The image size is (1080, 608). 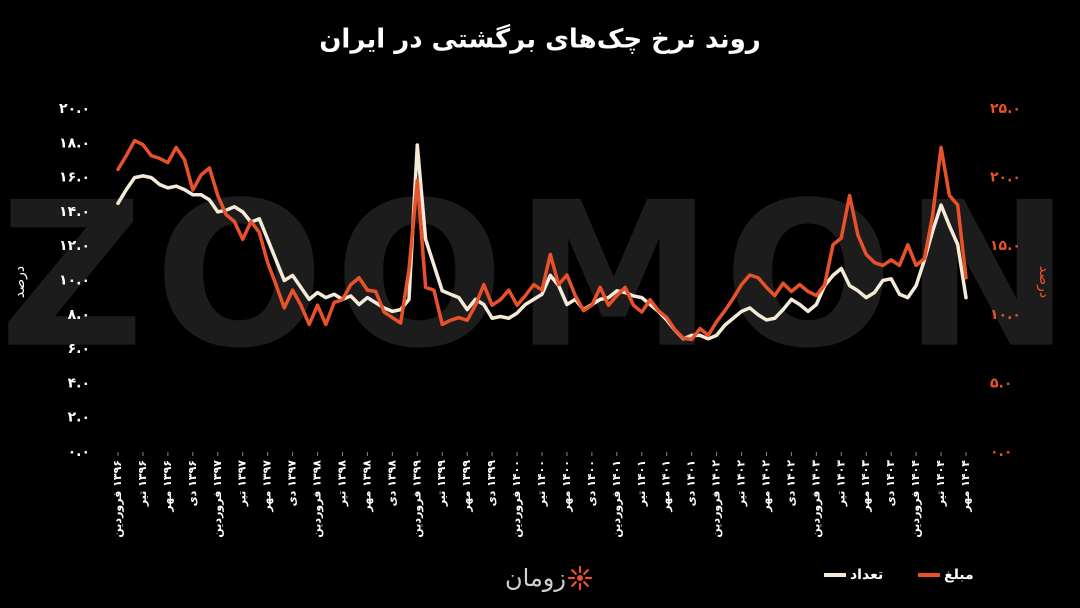 What do you see at coordinates (535, 578) in the screenshot?
I see `brand-name: زومان` at bounding box center [535, 578].